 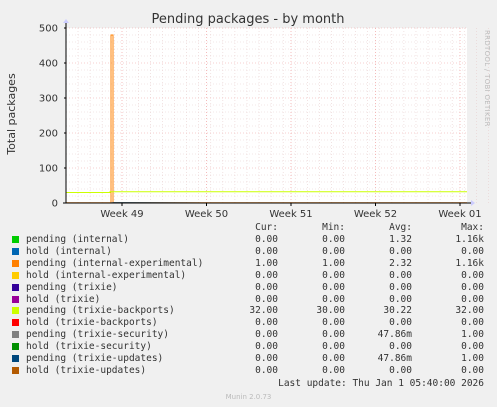 I want to click on x-ticks: Week 49 Week 50 Week 51 Week 52 Week 01, so click(x=291, y=211).